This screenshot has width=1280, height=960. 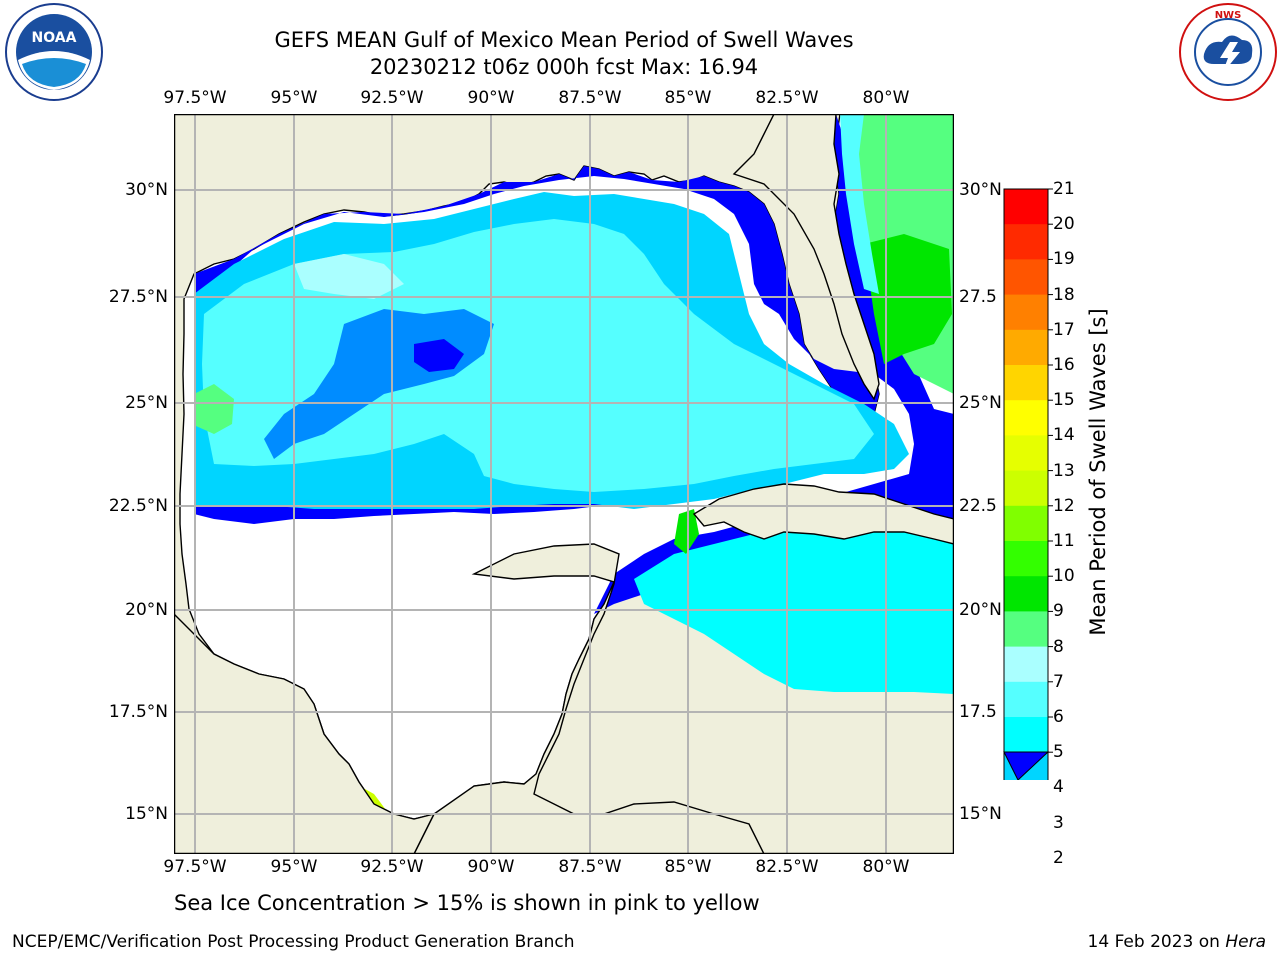 What do you see at coordinates (1058, 646) in the screenshot?
I see `colorbar-tick-label: 8` at bounding box center [1058, 646].